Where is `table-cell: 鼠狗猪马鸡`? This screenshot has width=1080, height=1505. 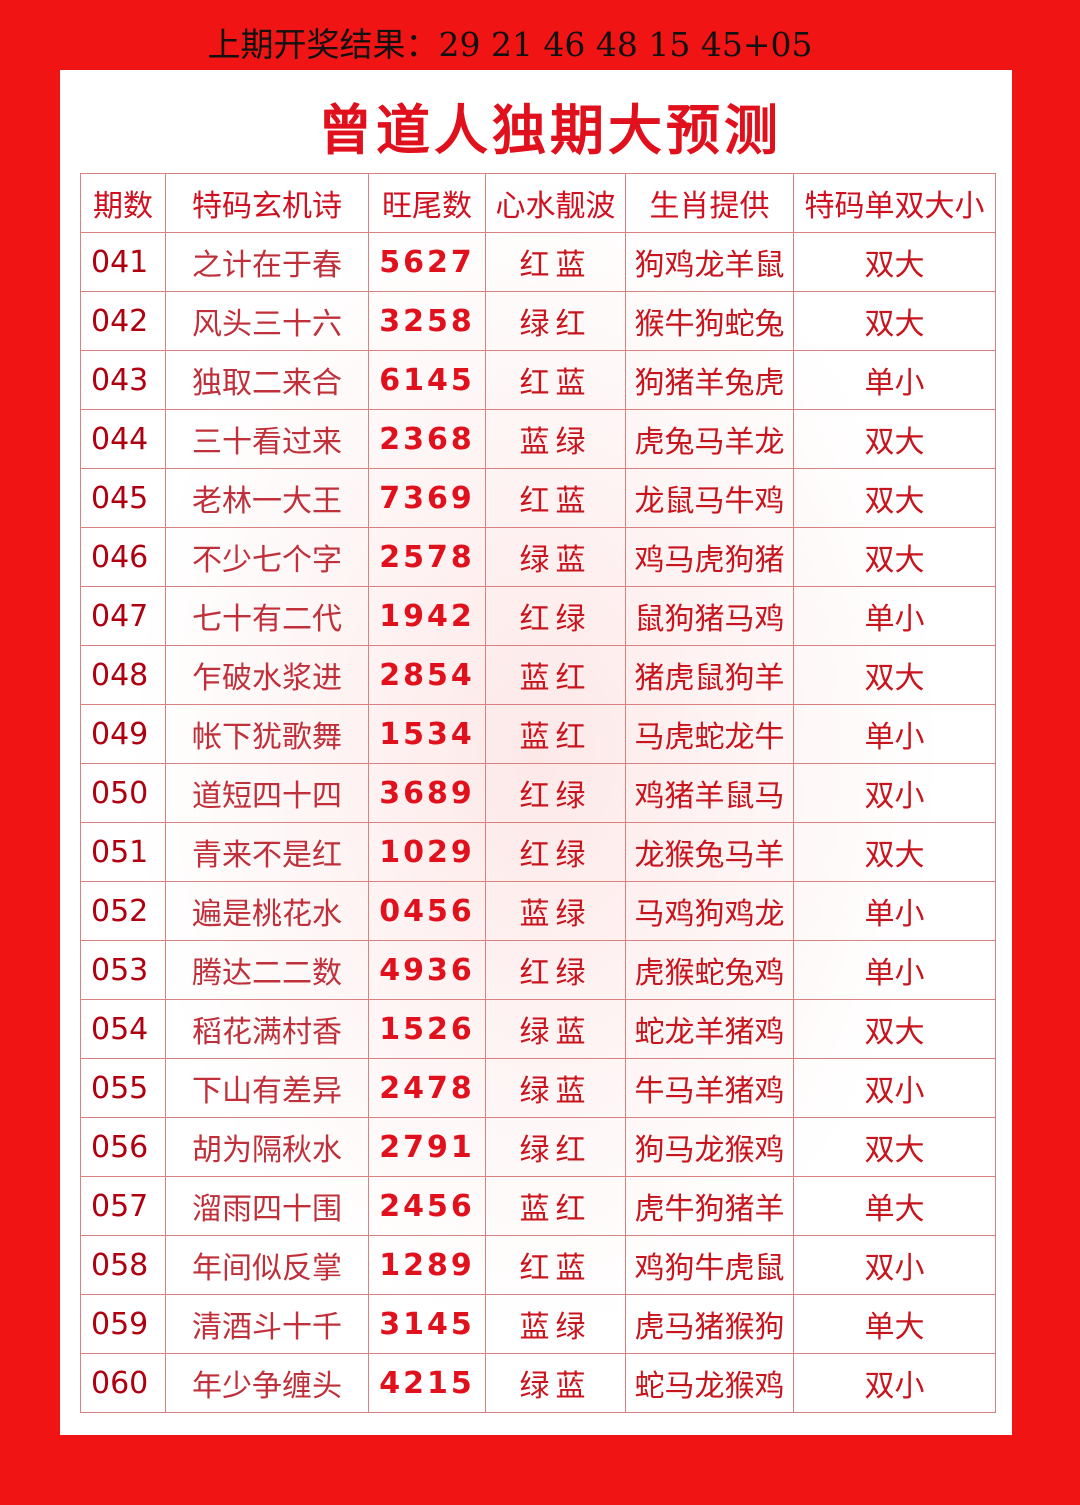
table-cell: 鼠狗猪马鸡 is located at coordinates (709, 616).